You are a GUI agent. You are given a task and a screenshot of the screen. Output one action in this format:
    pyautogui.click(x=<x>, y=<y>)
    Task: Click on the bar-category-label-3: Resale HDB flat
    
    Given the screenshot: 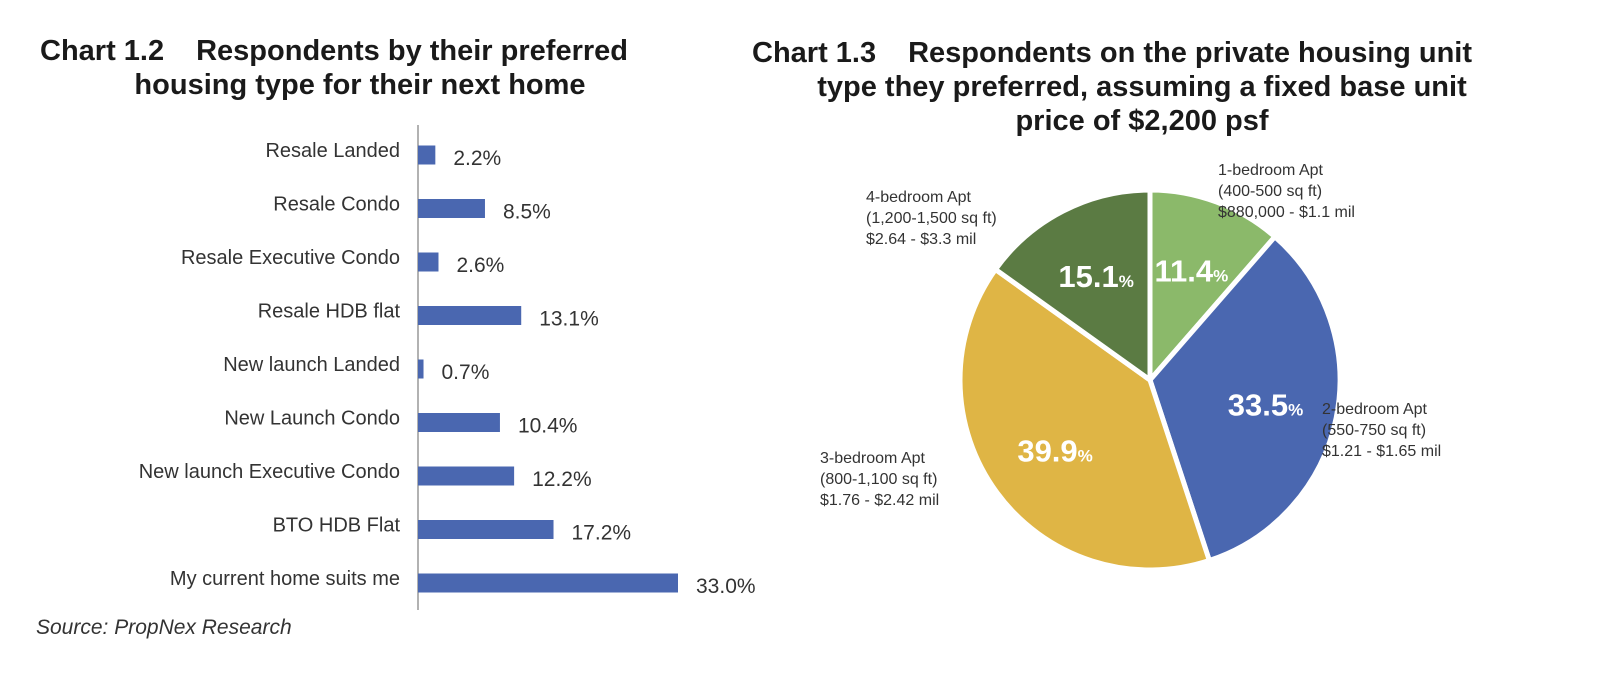 What is the action you would take?
    pyautogui.click(x=329, y=312)
    